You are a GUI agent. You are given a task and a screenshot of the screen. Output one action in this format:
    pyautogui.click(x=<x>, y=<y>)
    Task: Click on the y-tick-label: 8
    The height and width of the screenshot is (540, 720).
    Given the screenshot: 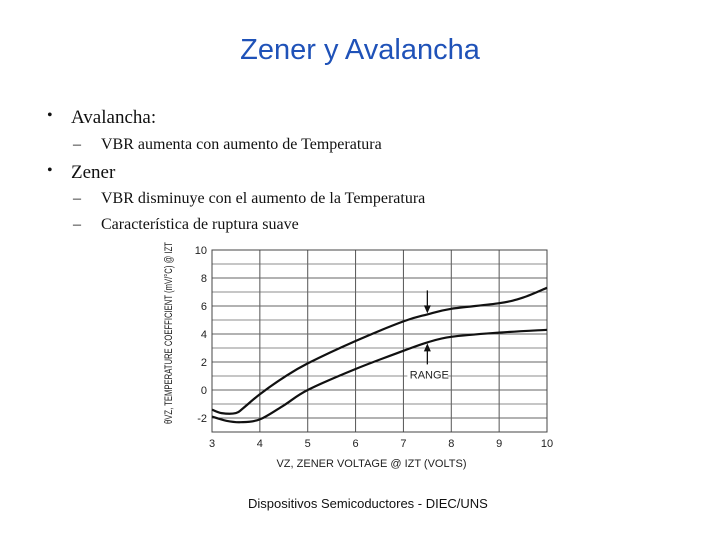 What is the action you would take?
    pyautogui.click(x=204, y=279)
    